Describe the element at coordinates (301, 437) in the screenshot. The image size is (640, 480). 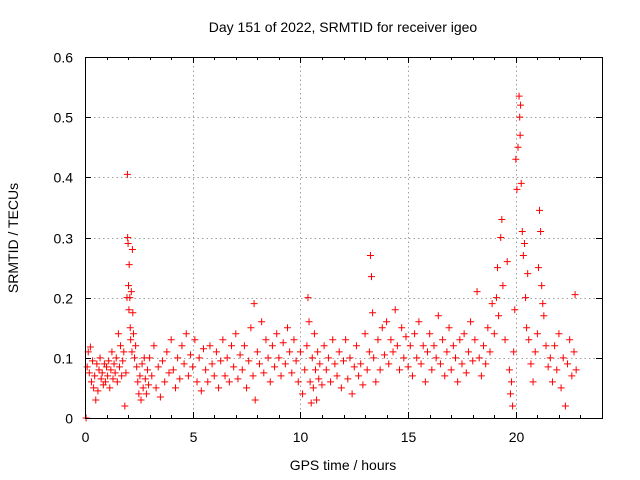
I see `x-tick-label: 10` at that location.